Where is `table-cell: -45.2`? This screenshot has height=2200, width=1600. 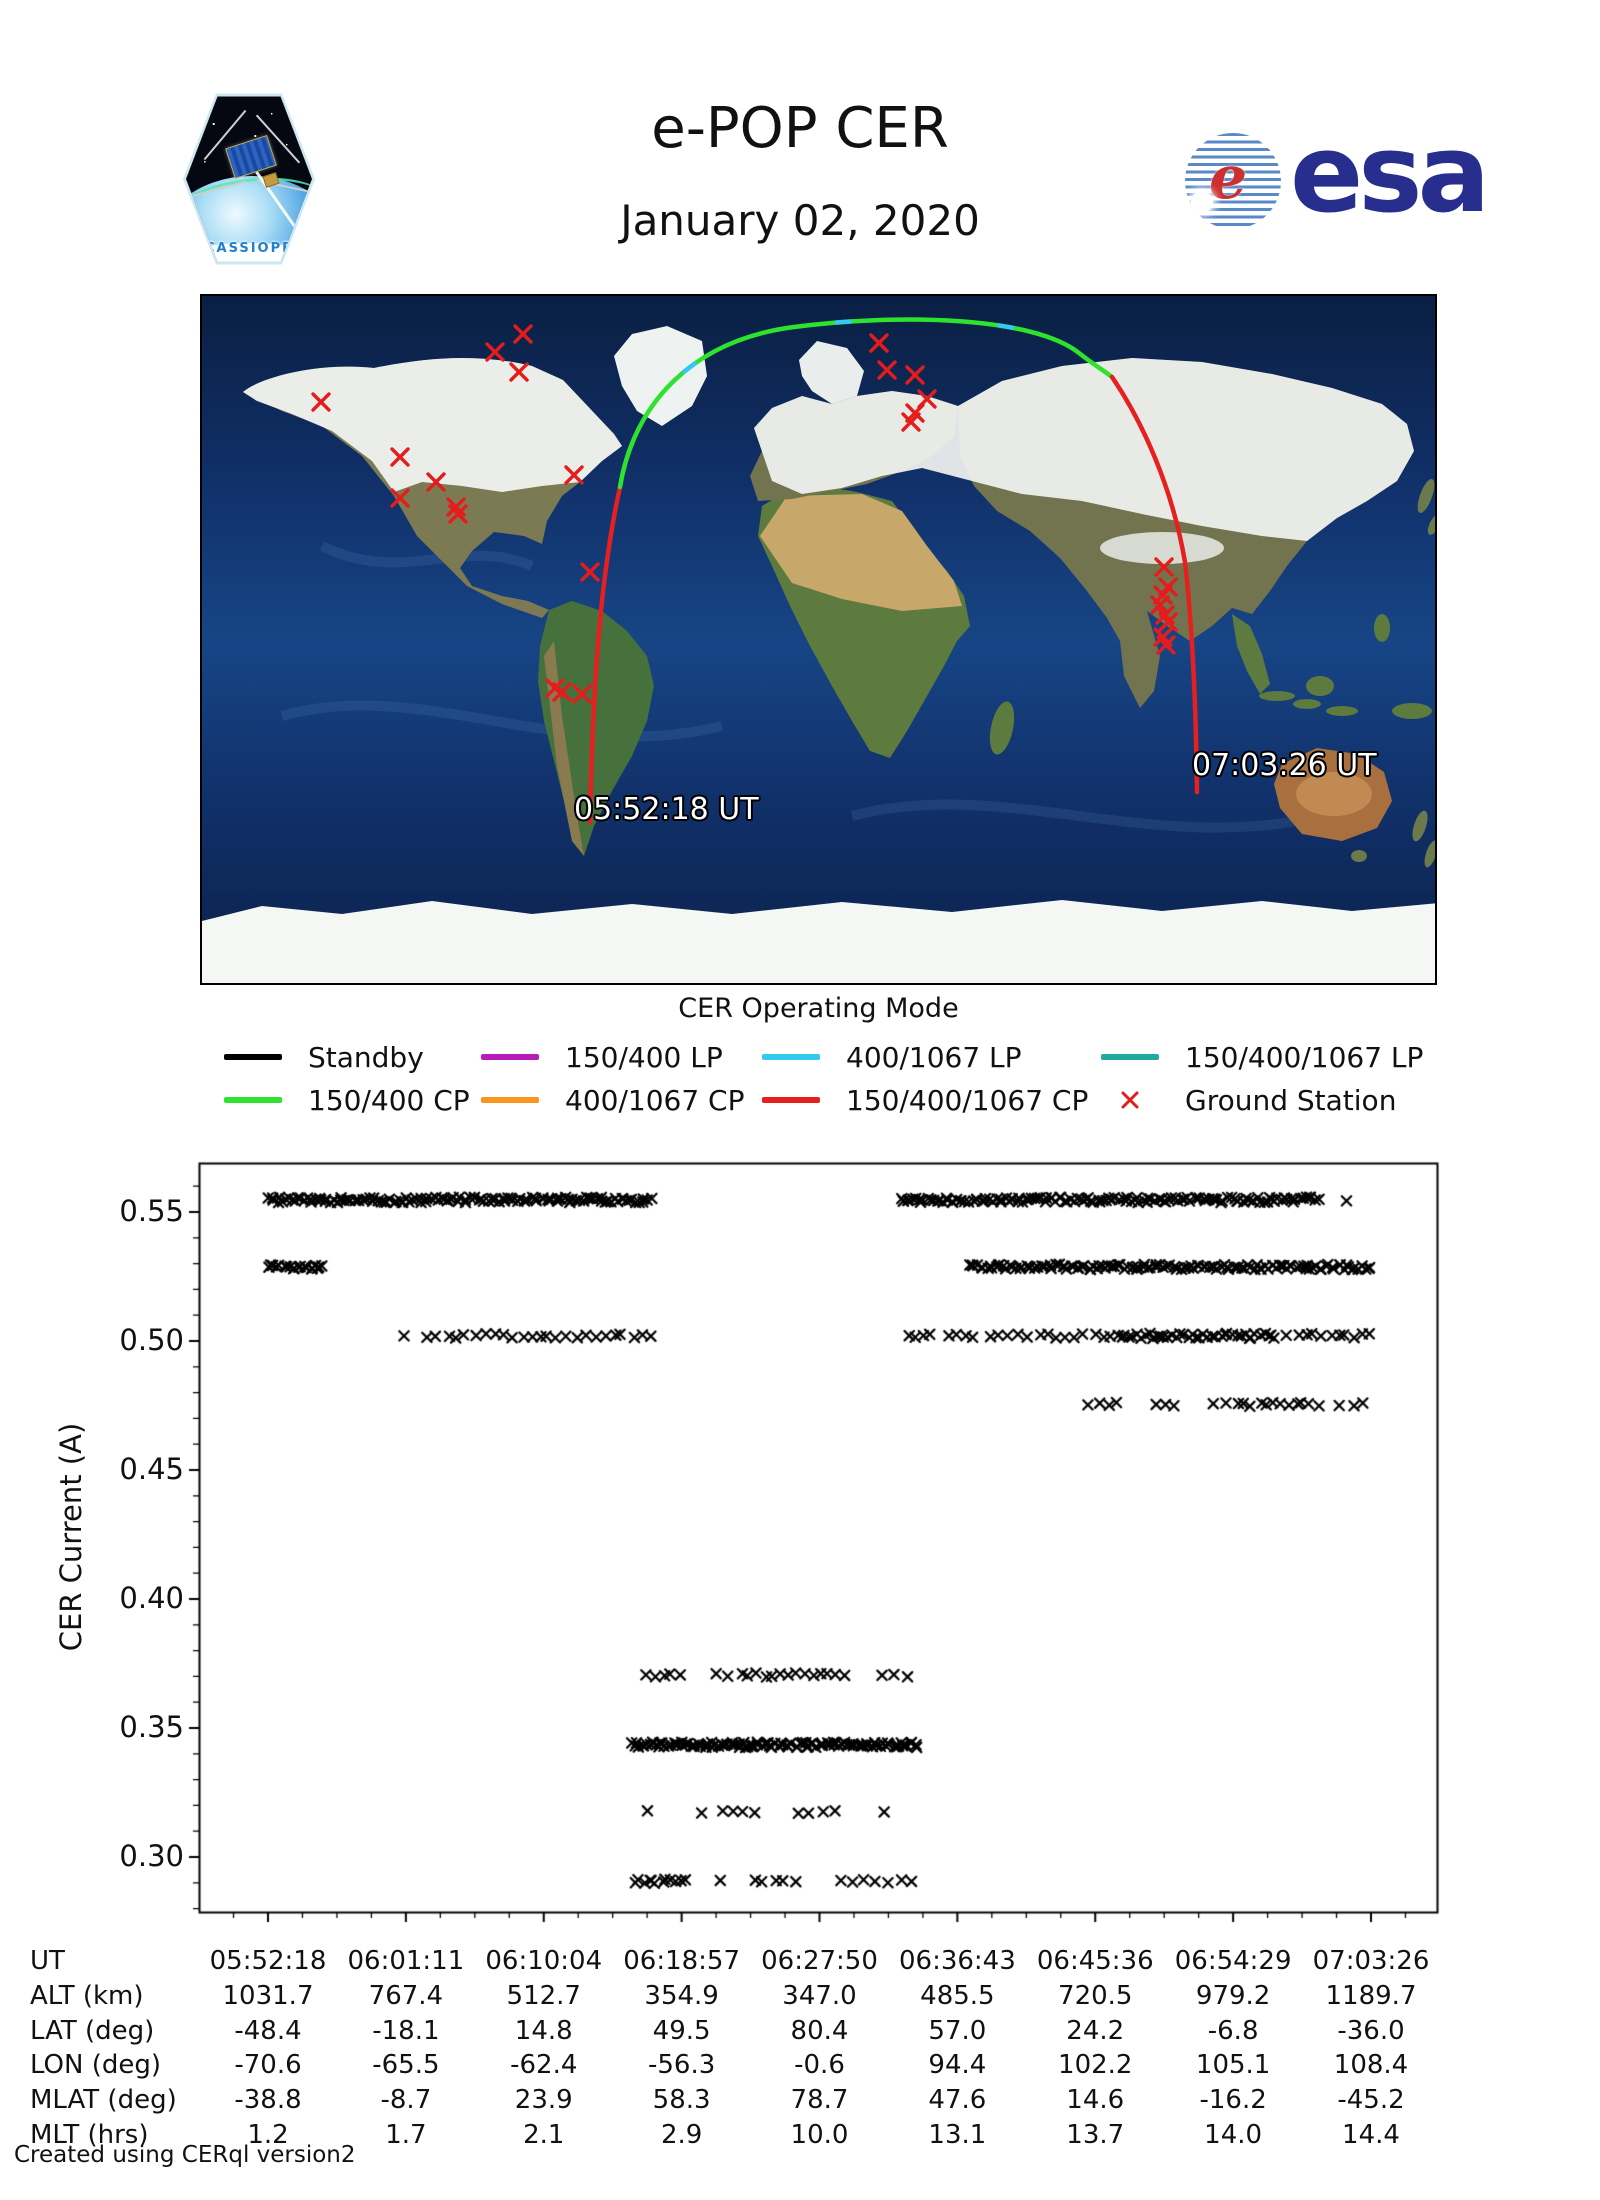
table-cell: -45.2 is located at coordinates (1371, 2100).